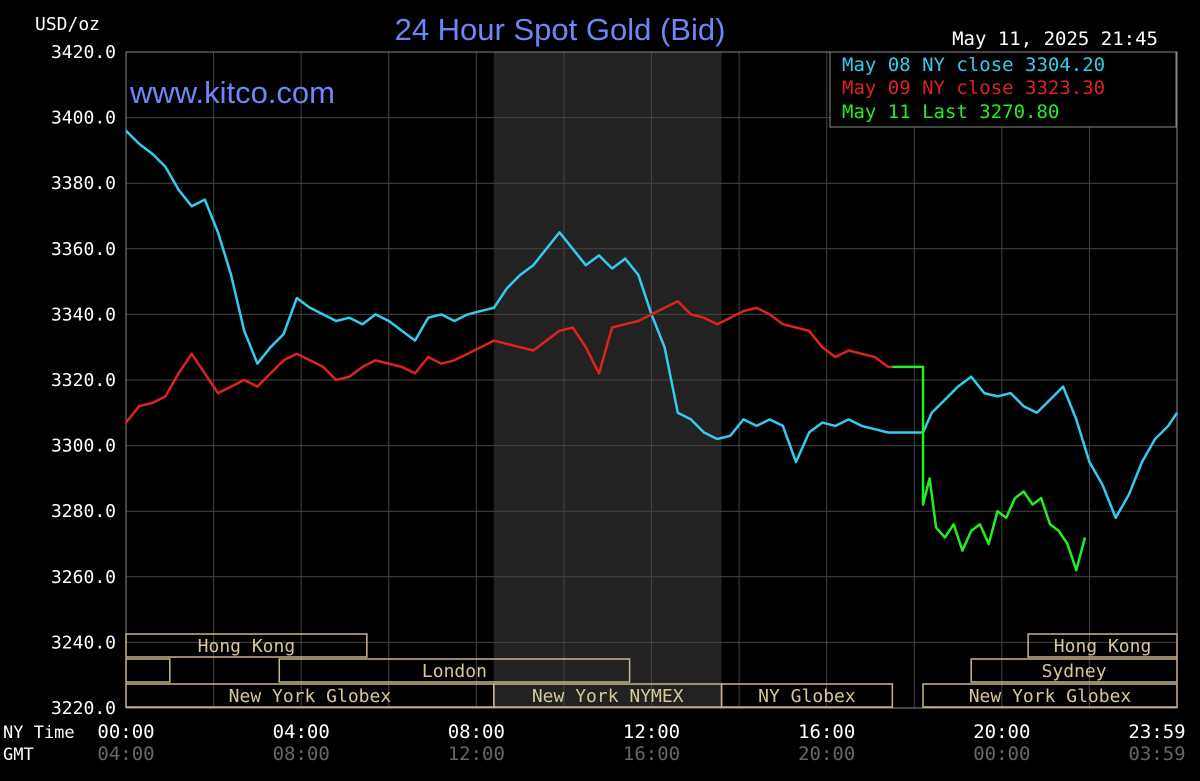 This screenshot has height=781, width=1200. What do you see at coordinates (560, 29) in the screenshot?
I see `chart-title: 24 Hour Spot Gold (Bid)` at bounding box center [560, 29].